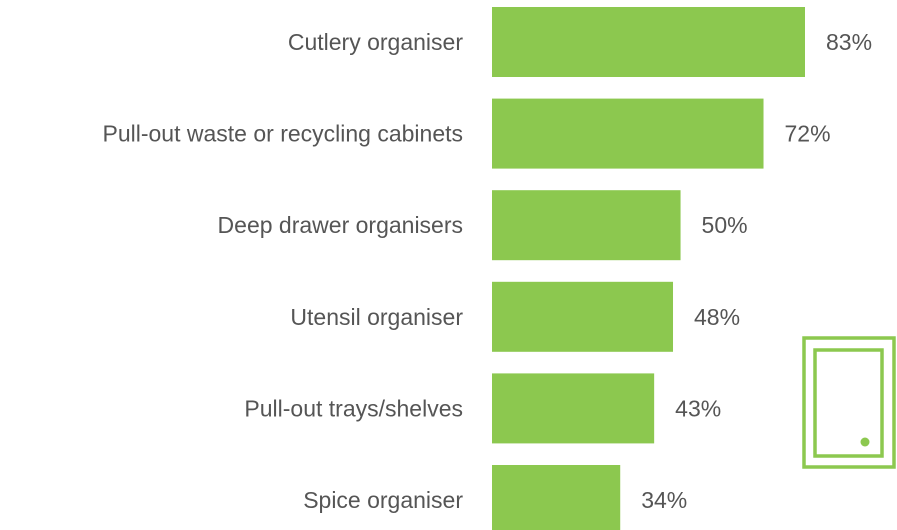 This screenshot has height=530, width=897. I want to click on value-label-pull-out-trays-shelves: 43%, so click(698, 408).